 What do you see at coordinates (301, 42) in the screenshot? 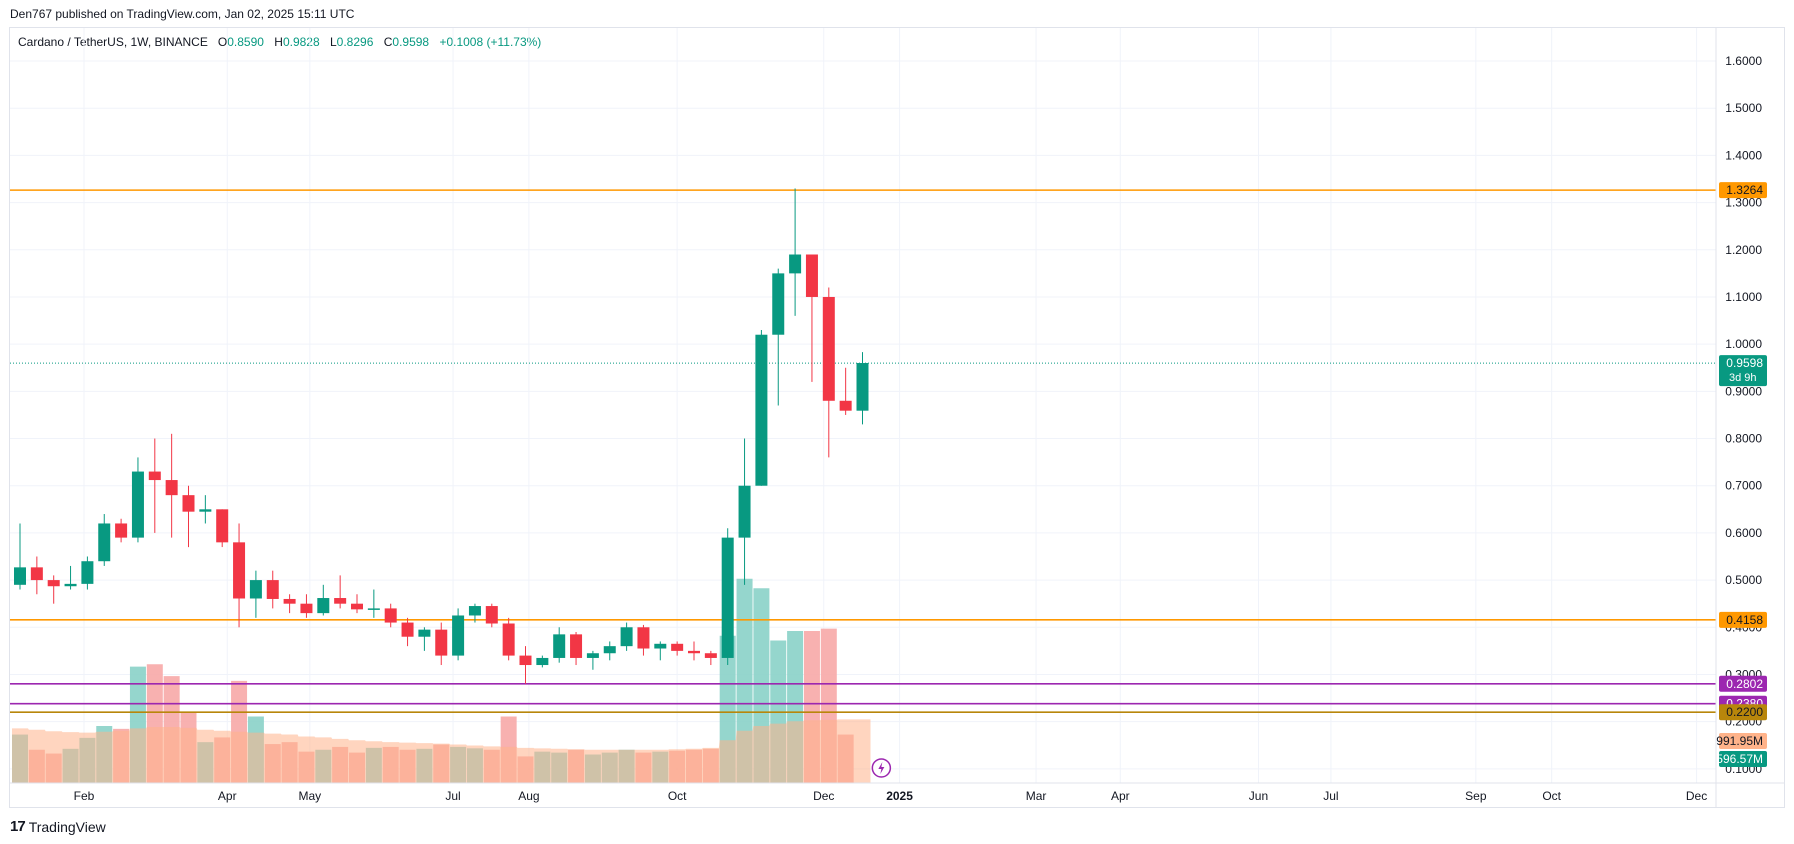
I see `high-value: 0.9828` at bounding box center [301, 42].